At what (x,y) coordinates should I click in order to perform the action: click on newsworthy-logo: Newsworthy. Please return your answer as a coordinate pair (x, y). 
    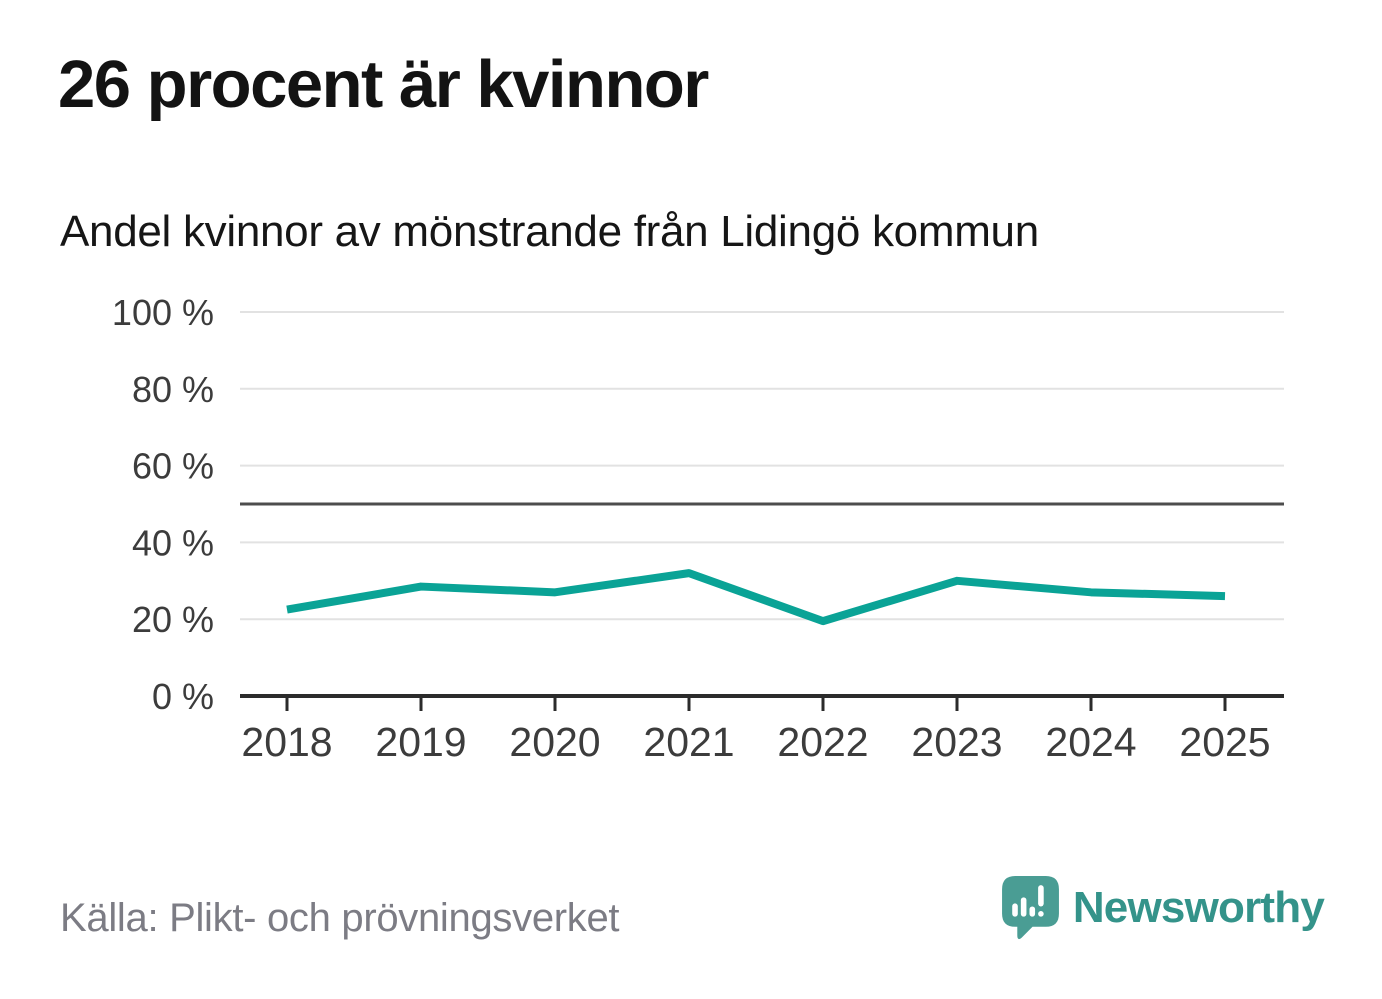
    Looking at the image, I should click on (1163, 908).